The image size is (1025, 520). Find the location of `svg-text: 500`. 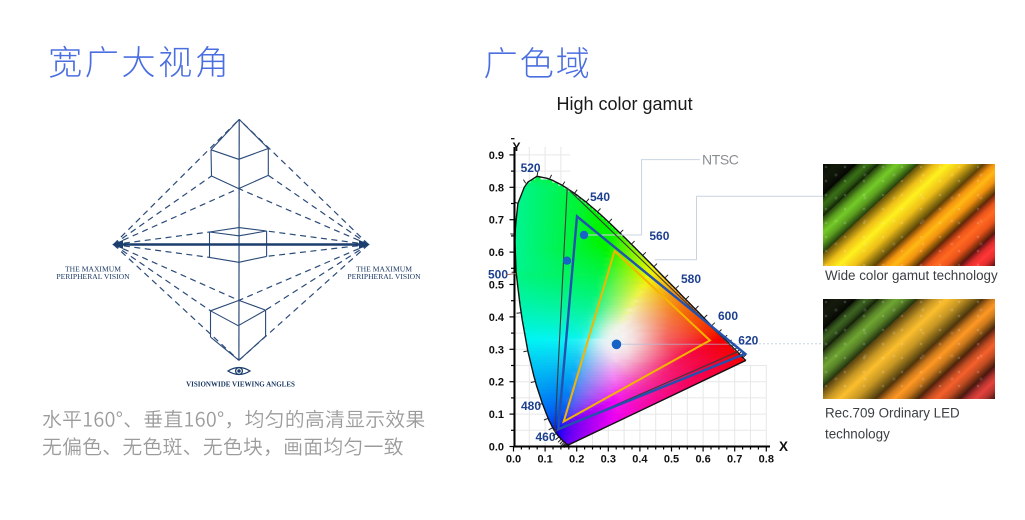

svg-text: 500 is located at coordinates (498, 275).